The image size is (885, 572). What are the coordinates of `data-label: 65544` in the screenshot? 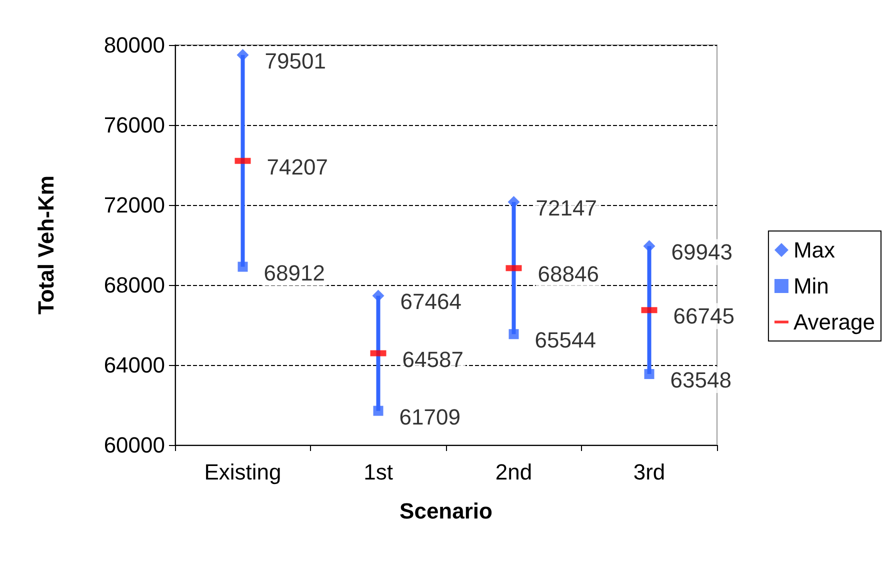 It's located at (565, 340).